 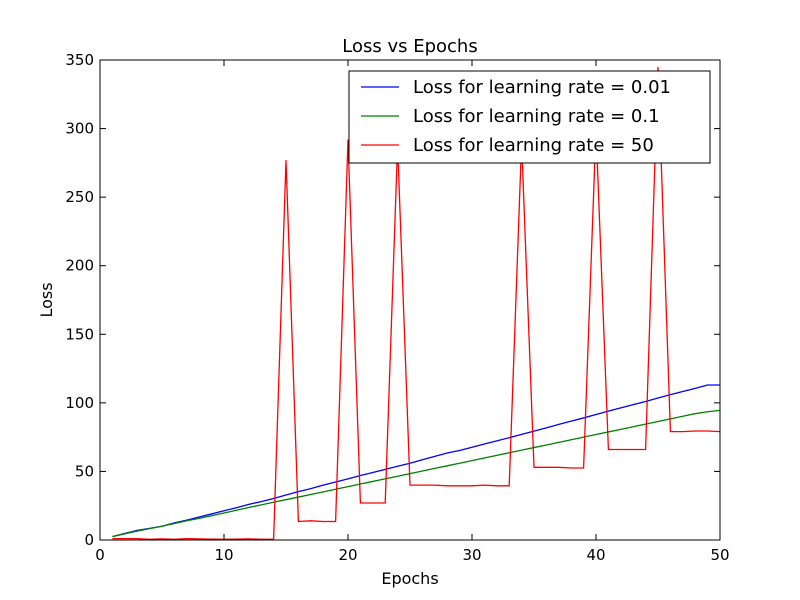 What do you see at coordinates (100, 555) in the screenshot?
I see `x-tick-label: 0` at bounding box center [100, 555].